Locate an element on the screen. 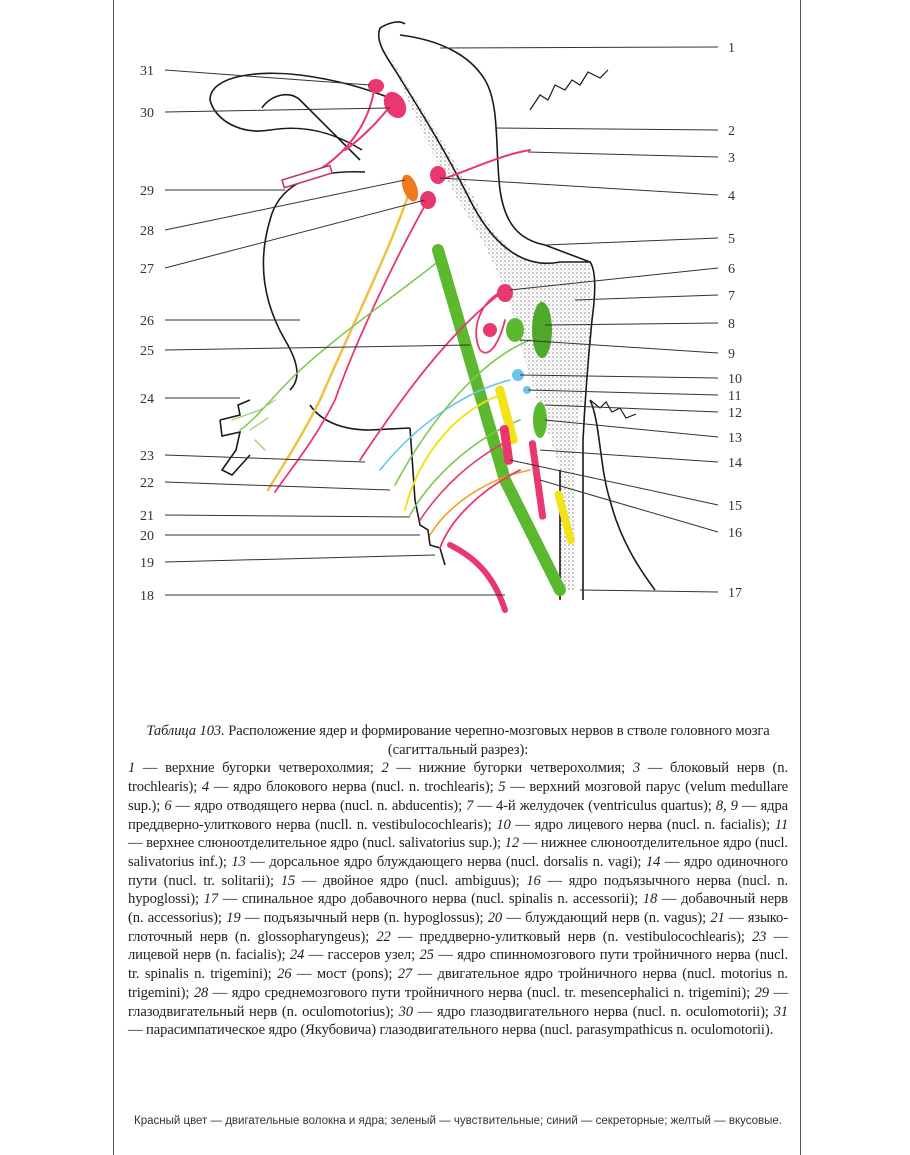 This screenshot has height=1155, width=910. caption-item-number: 12 is located at coordinates (512, 843).